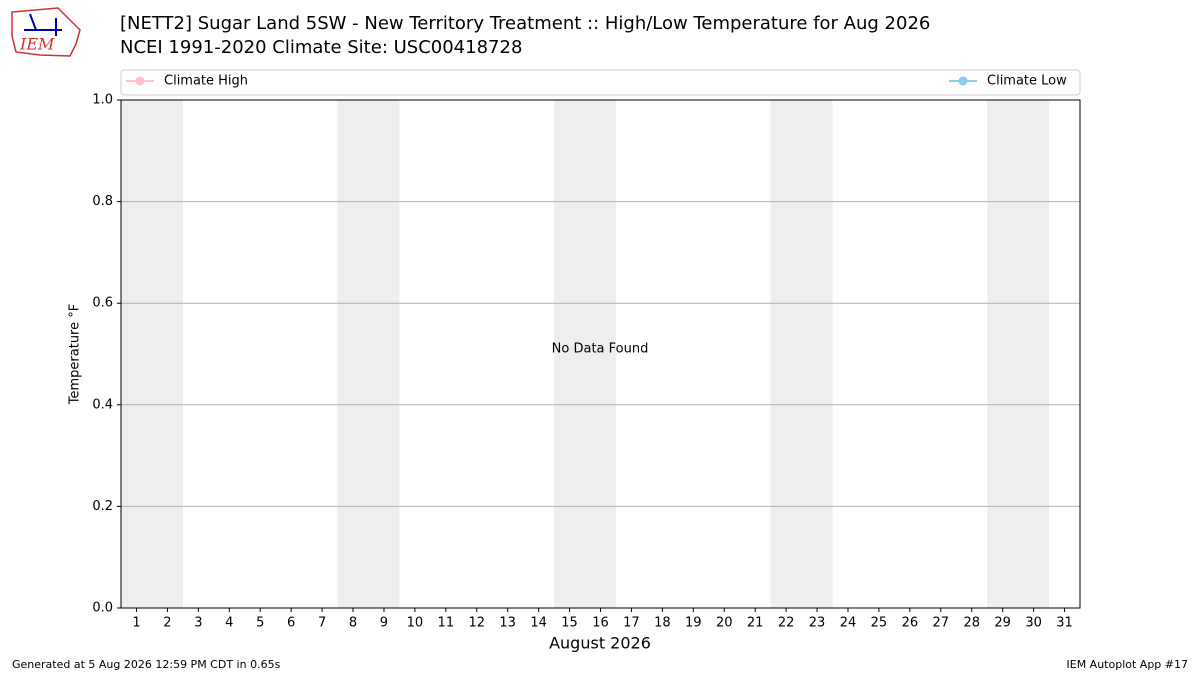 This screenshot has width=1200, height=675. Describe the element at coordinates (507, 623) in the screenshot. I see `x-tick-label: 13` at that location.